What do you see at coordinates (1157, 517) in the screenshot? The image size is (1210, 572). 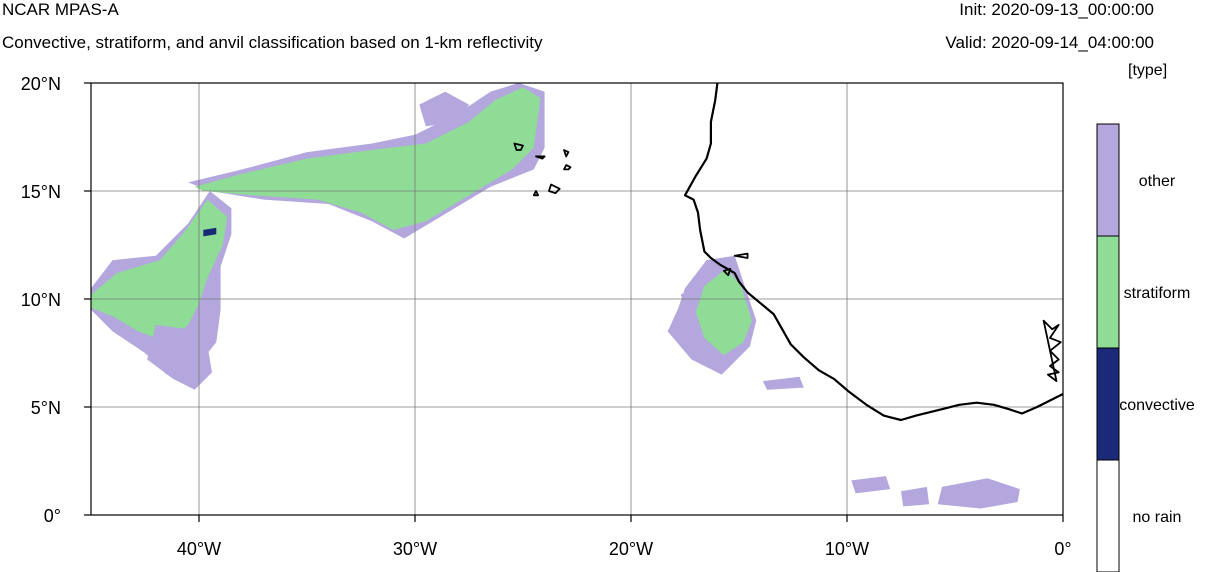 I see `colorbar-label-no-rain: no rain` at bounding box center [1157, 517].